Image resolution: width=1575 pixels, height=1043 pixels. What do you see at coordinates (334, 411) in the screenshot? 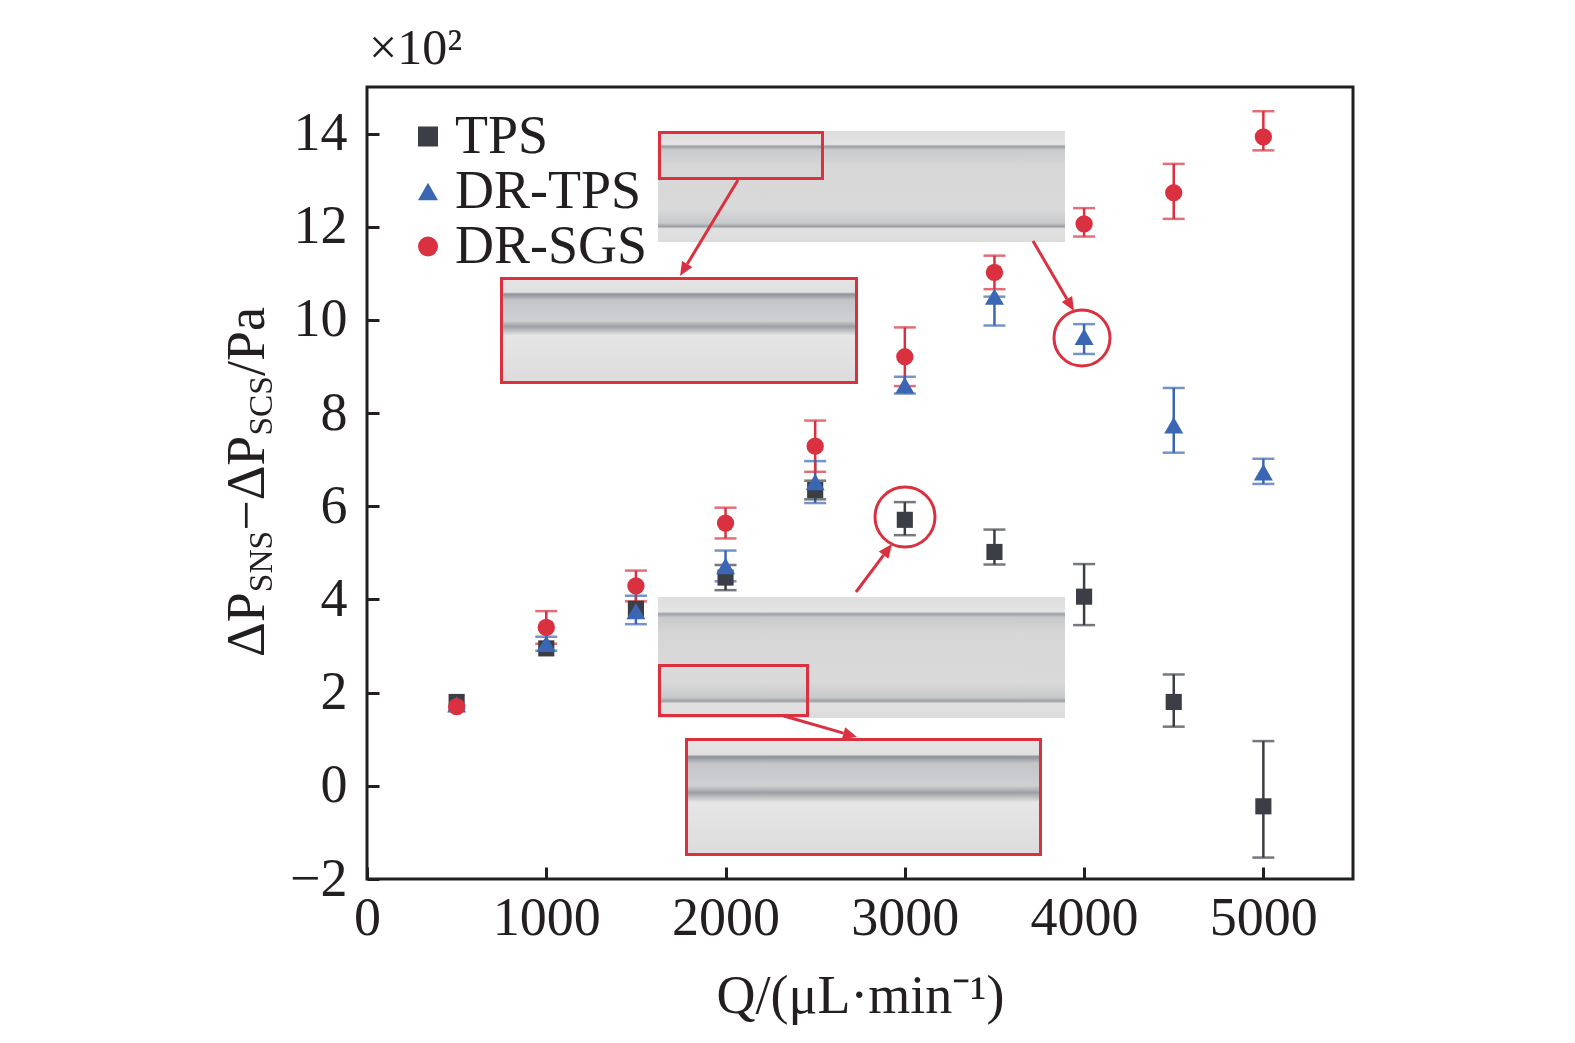
I see `y-tick-label: 8` at bounding box center [334, 411].